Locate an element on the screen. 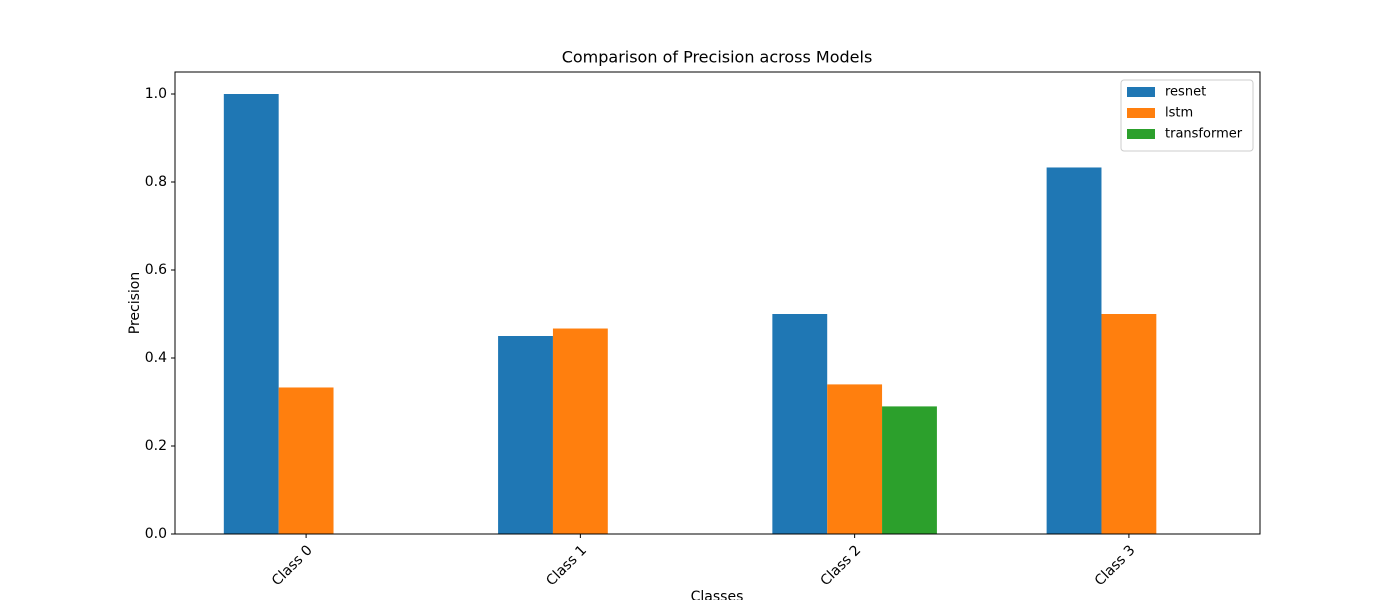 This screenshot has height=600, width=1400. y-axis-label: Precision is located at coordinates (135, 303).